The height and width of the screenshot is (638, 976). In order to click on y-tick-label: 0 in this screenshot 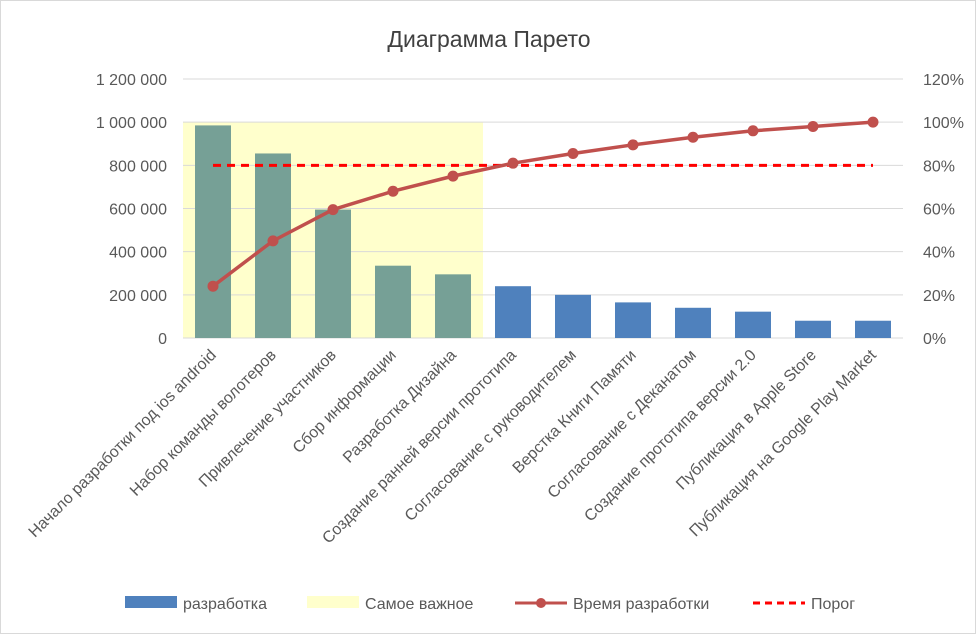, I will do `click(162, 339)`.